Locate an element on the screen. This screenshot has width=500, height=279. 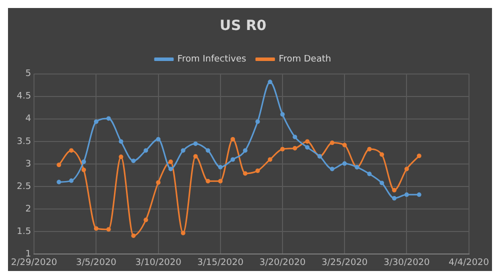
y-tick-label: 3.5 is located at coordinates (24, 141).